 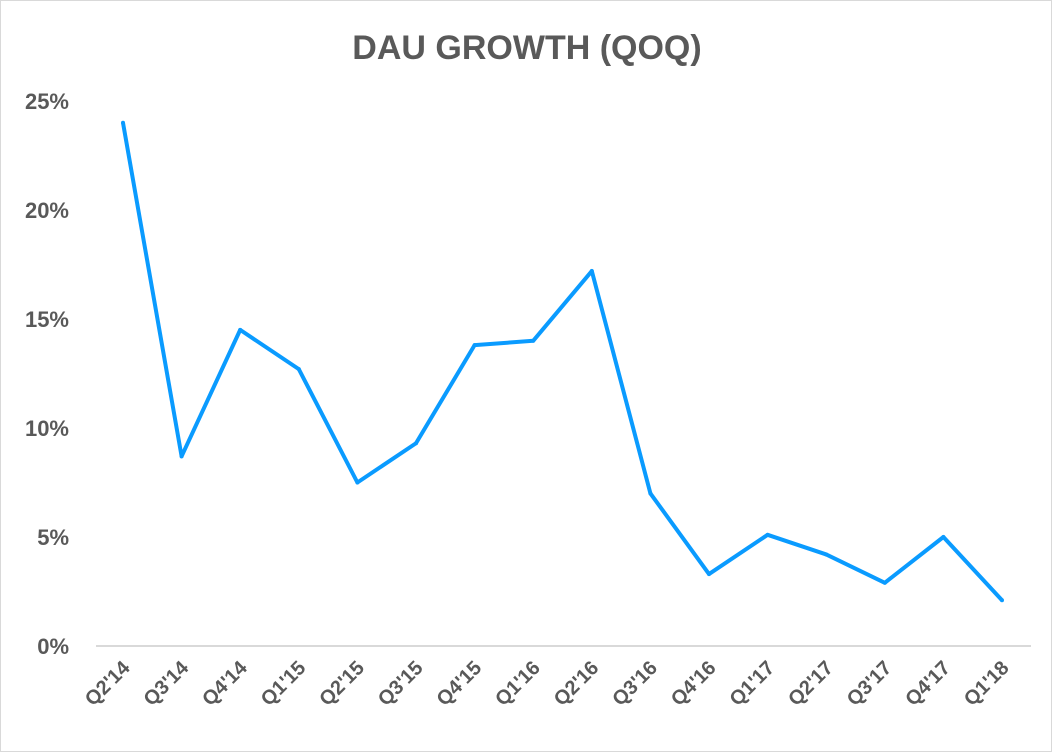 What do you see at coordinates (753, 684) in the screenshot?
I see `x-tick-label: Q1'17` at bounding box center [753, 684].